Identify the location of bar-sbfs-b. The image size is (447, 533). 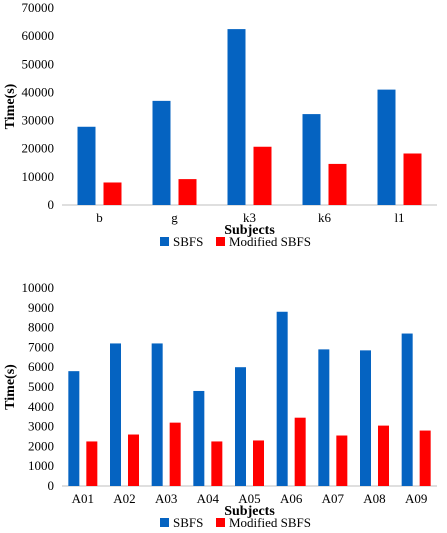
(86, 165).